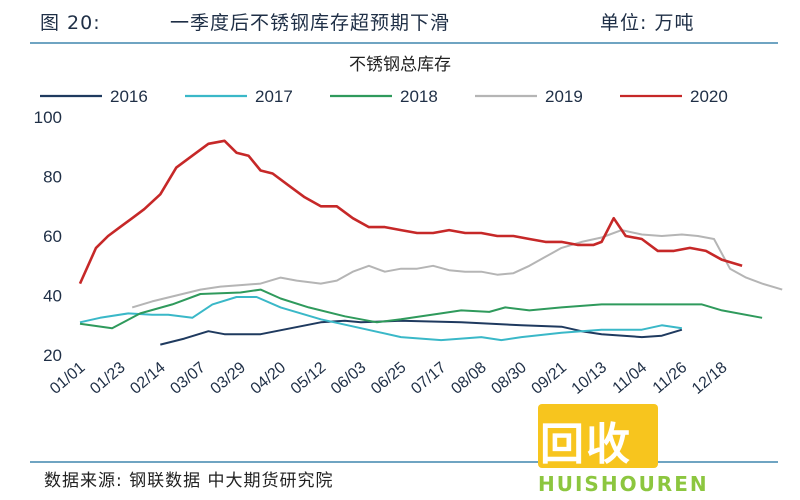  Describe the element at coordinates (509, 378) in the screenshot. I see `x-tick-label: 08/30` at that location.